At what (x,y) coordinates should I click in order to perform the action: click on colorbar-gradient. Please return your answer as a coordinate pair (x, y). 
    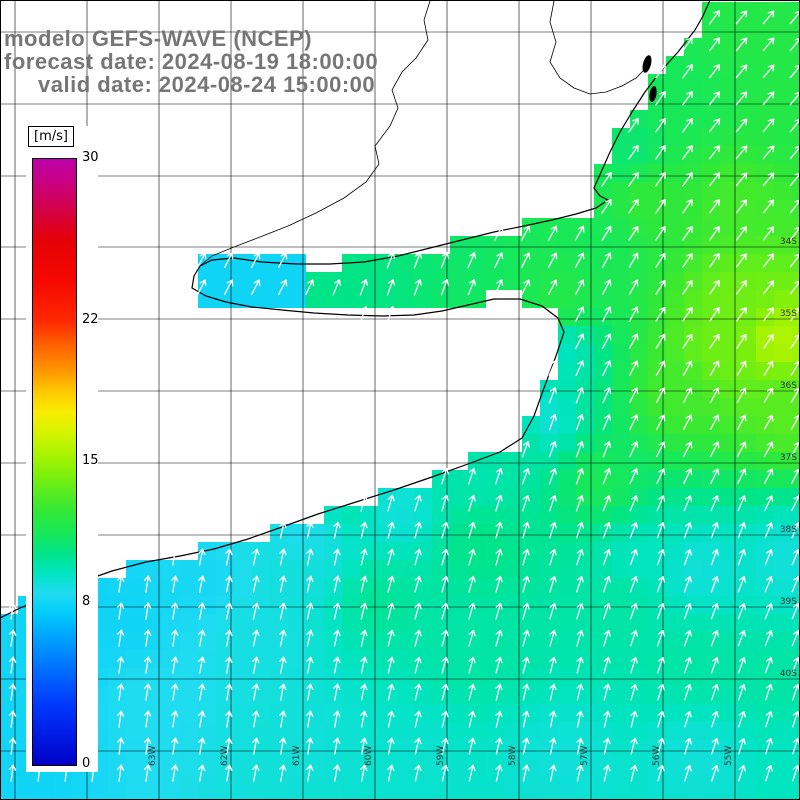
    Looking at the image, I should click on (54, 462).